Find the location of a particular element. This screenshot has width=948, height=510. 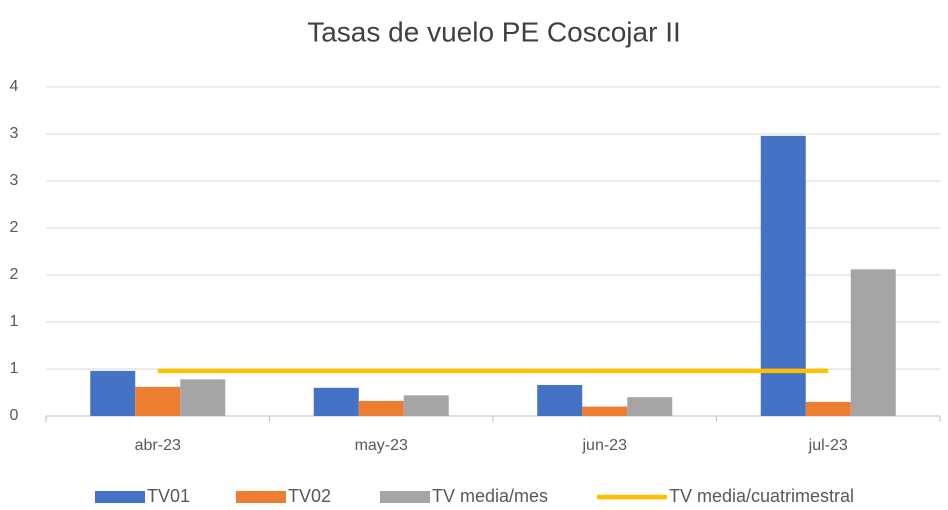

legend-label: TV media/cuatrimestral is located at coordinates (761, 496).